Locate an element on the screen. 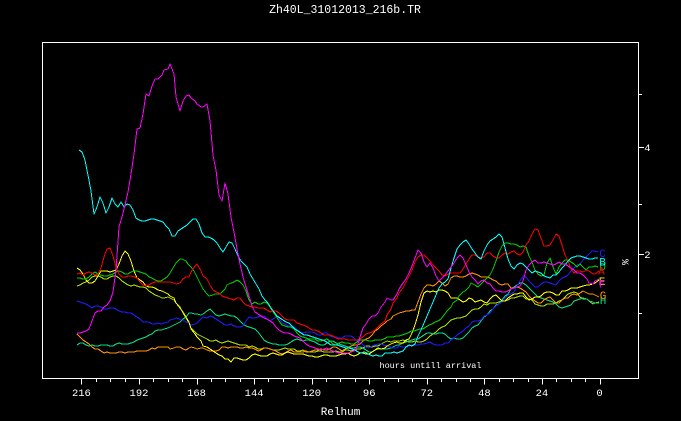 The image size is (681, 421). x-axis-annotation: hours untill arrival is located at coordinates (430, 366).